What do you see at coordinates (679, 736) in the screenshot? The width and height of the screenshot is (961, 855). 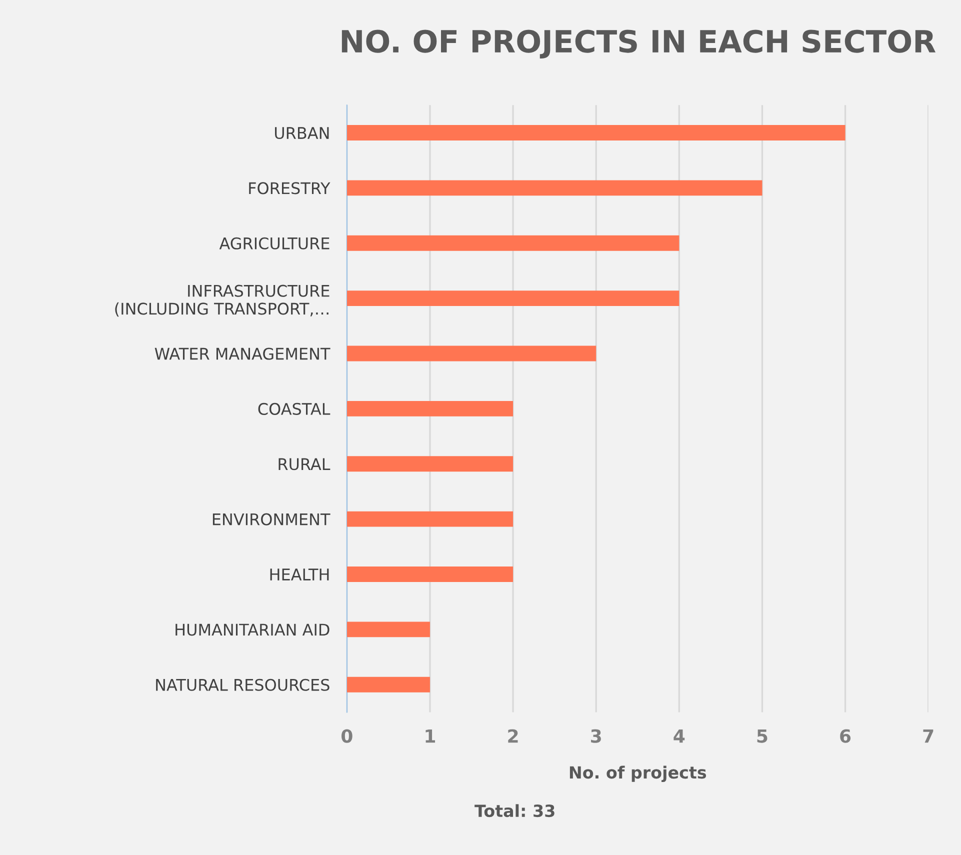 I see `x-tick-label: 4` at bounding box center [679, 736].